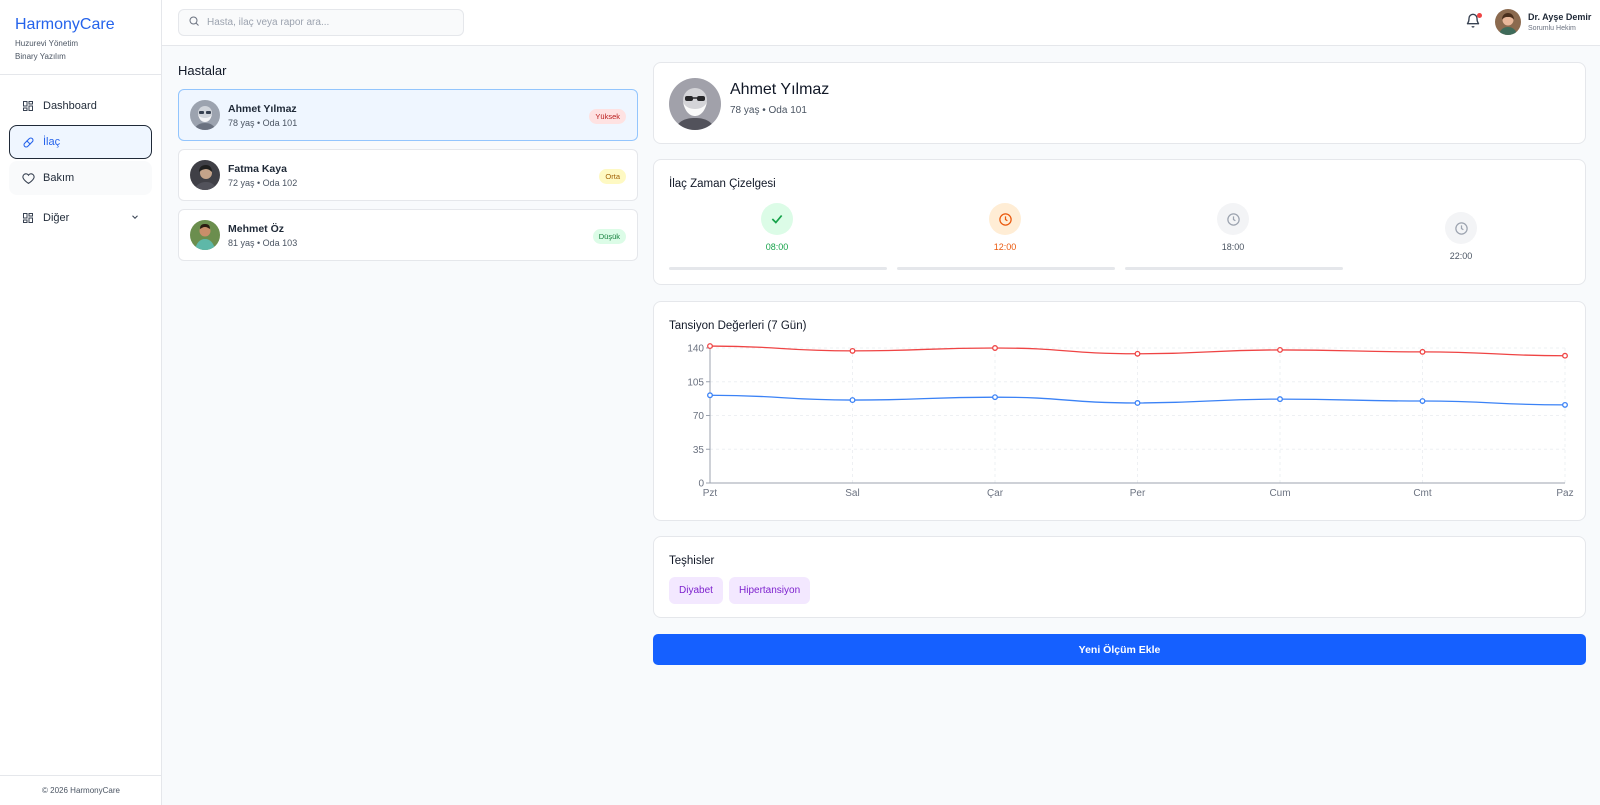  I want to click on notification-dot, so click(1479, 15).